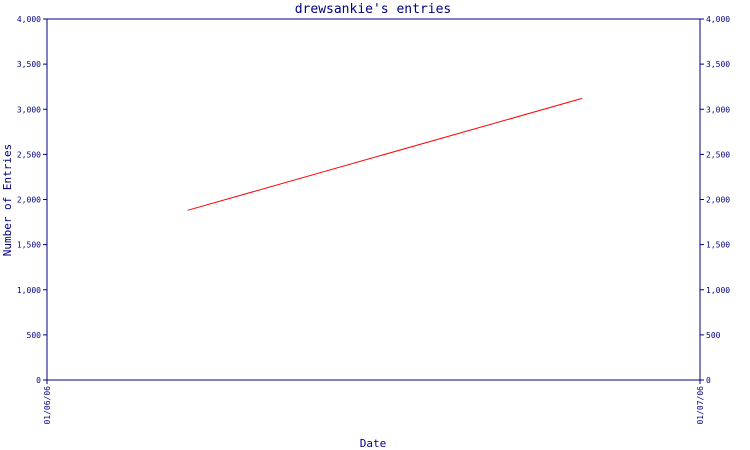  I want to click on series-line, so click(385, 154).